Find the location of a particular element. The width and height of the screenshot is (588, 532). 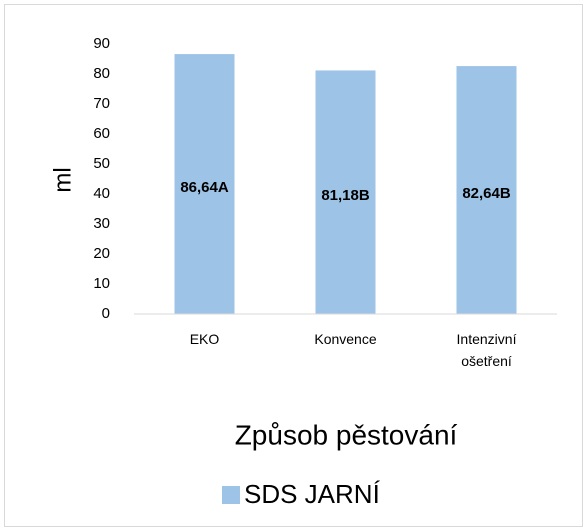

x-tick-label: Intenzivní ošetření is located at coordinates (486, 350).